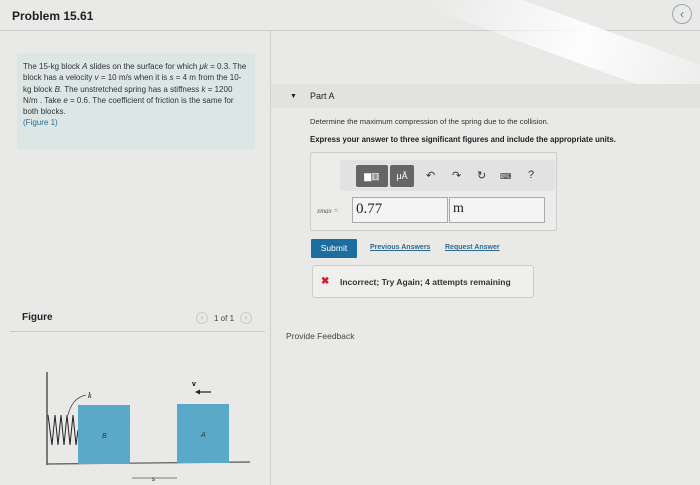 The height and width of the screenshot is (485, 700). Describe the element at coordinates (400, 247) in the screenshot. I see `previous-answers-link: Previous Answers` at that location.